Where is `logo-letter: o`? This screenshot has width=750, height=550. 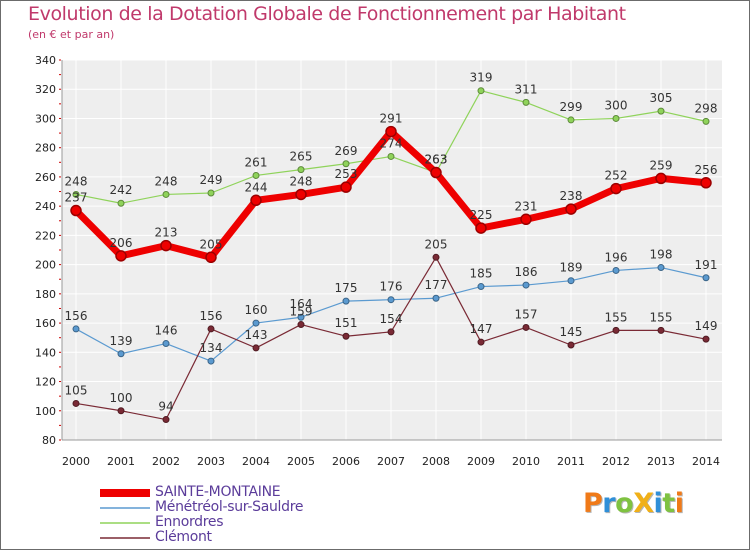
logo-letter: o is located at coordinates (624, 503).